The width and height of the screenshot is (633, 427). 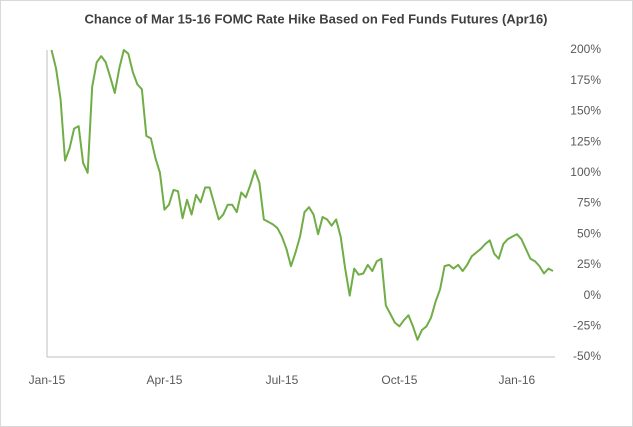 I want to click on y-tick-label: 25%, so click(x=589, y=264).